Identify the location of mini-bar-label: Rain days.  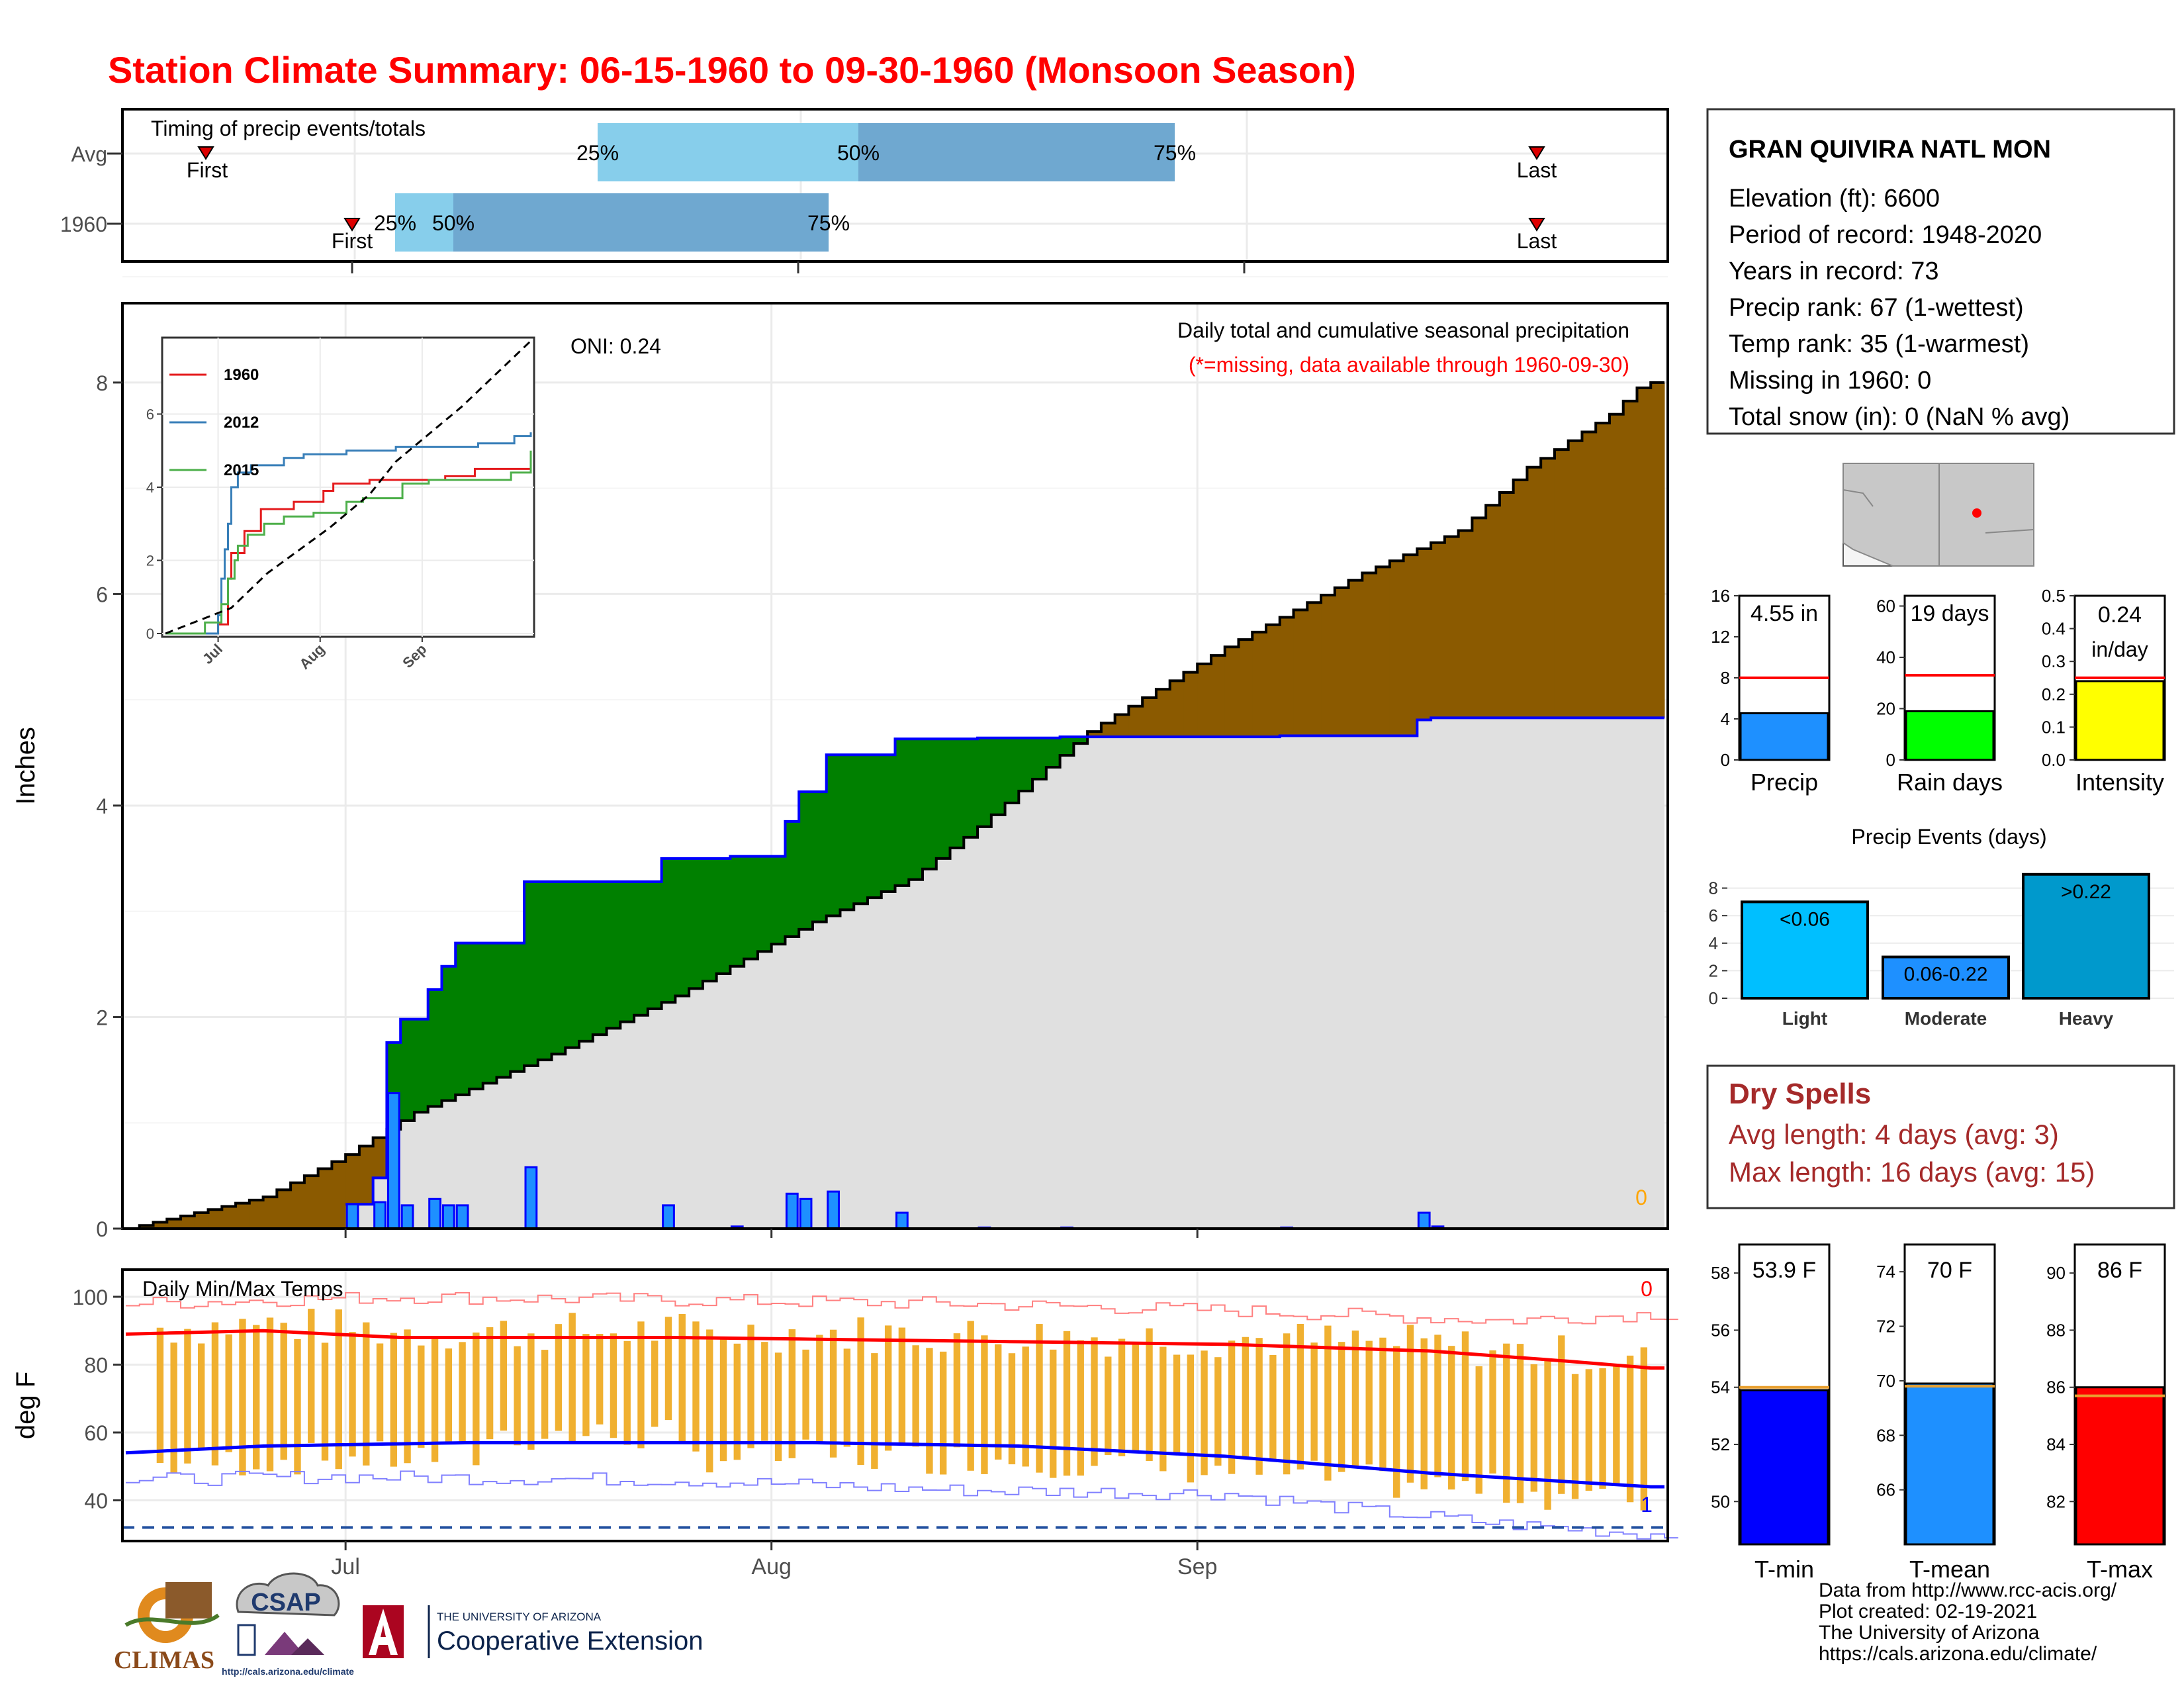
(1950, 782).